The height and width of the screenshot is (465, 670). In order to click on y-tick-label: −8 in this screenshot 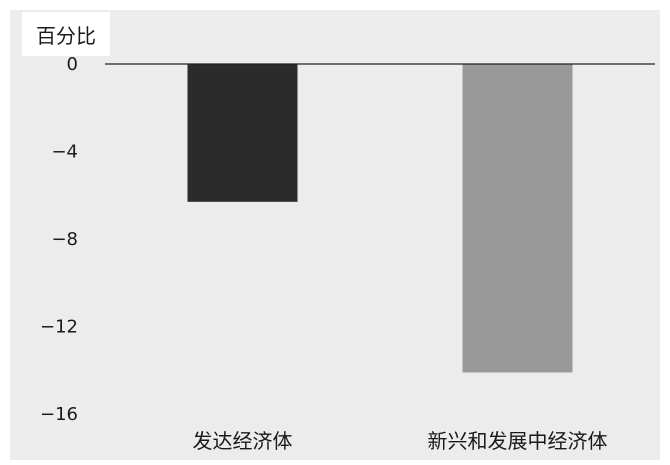, I will do `click(64, 239)`.